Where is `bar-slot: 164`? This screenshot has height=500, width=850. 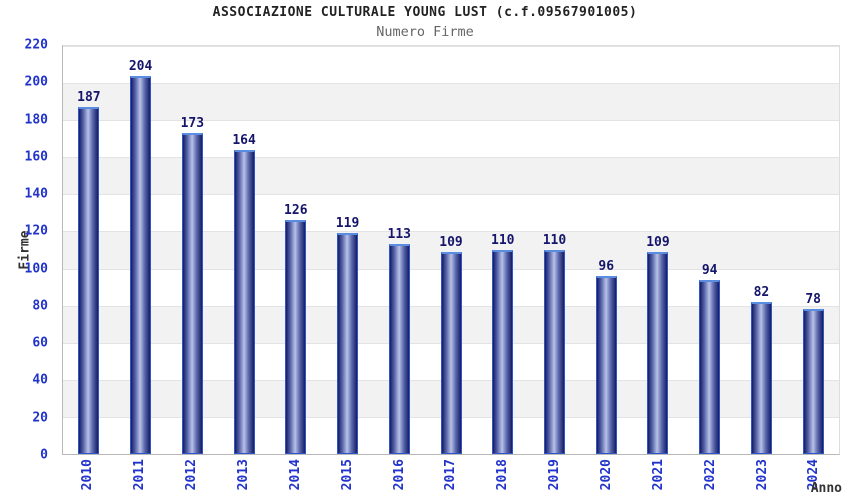
bar-slot: 164 is located at coordinates (244, 250).